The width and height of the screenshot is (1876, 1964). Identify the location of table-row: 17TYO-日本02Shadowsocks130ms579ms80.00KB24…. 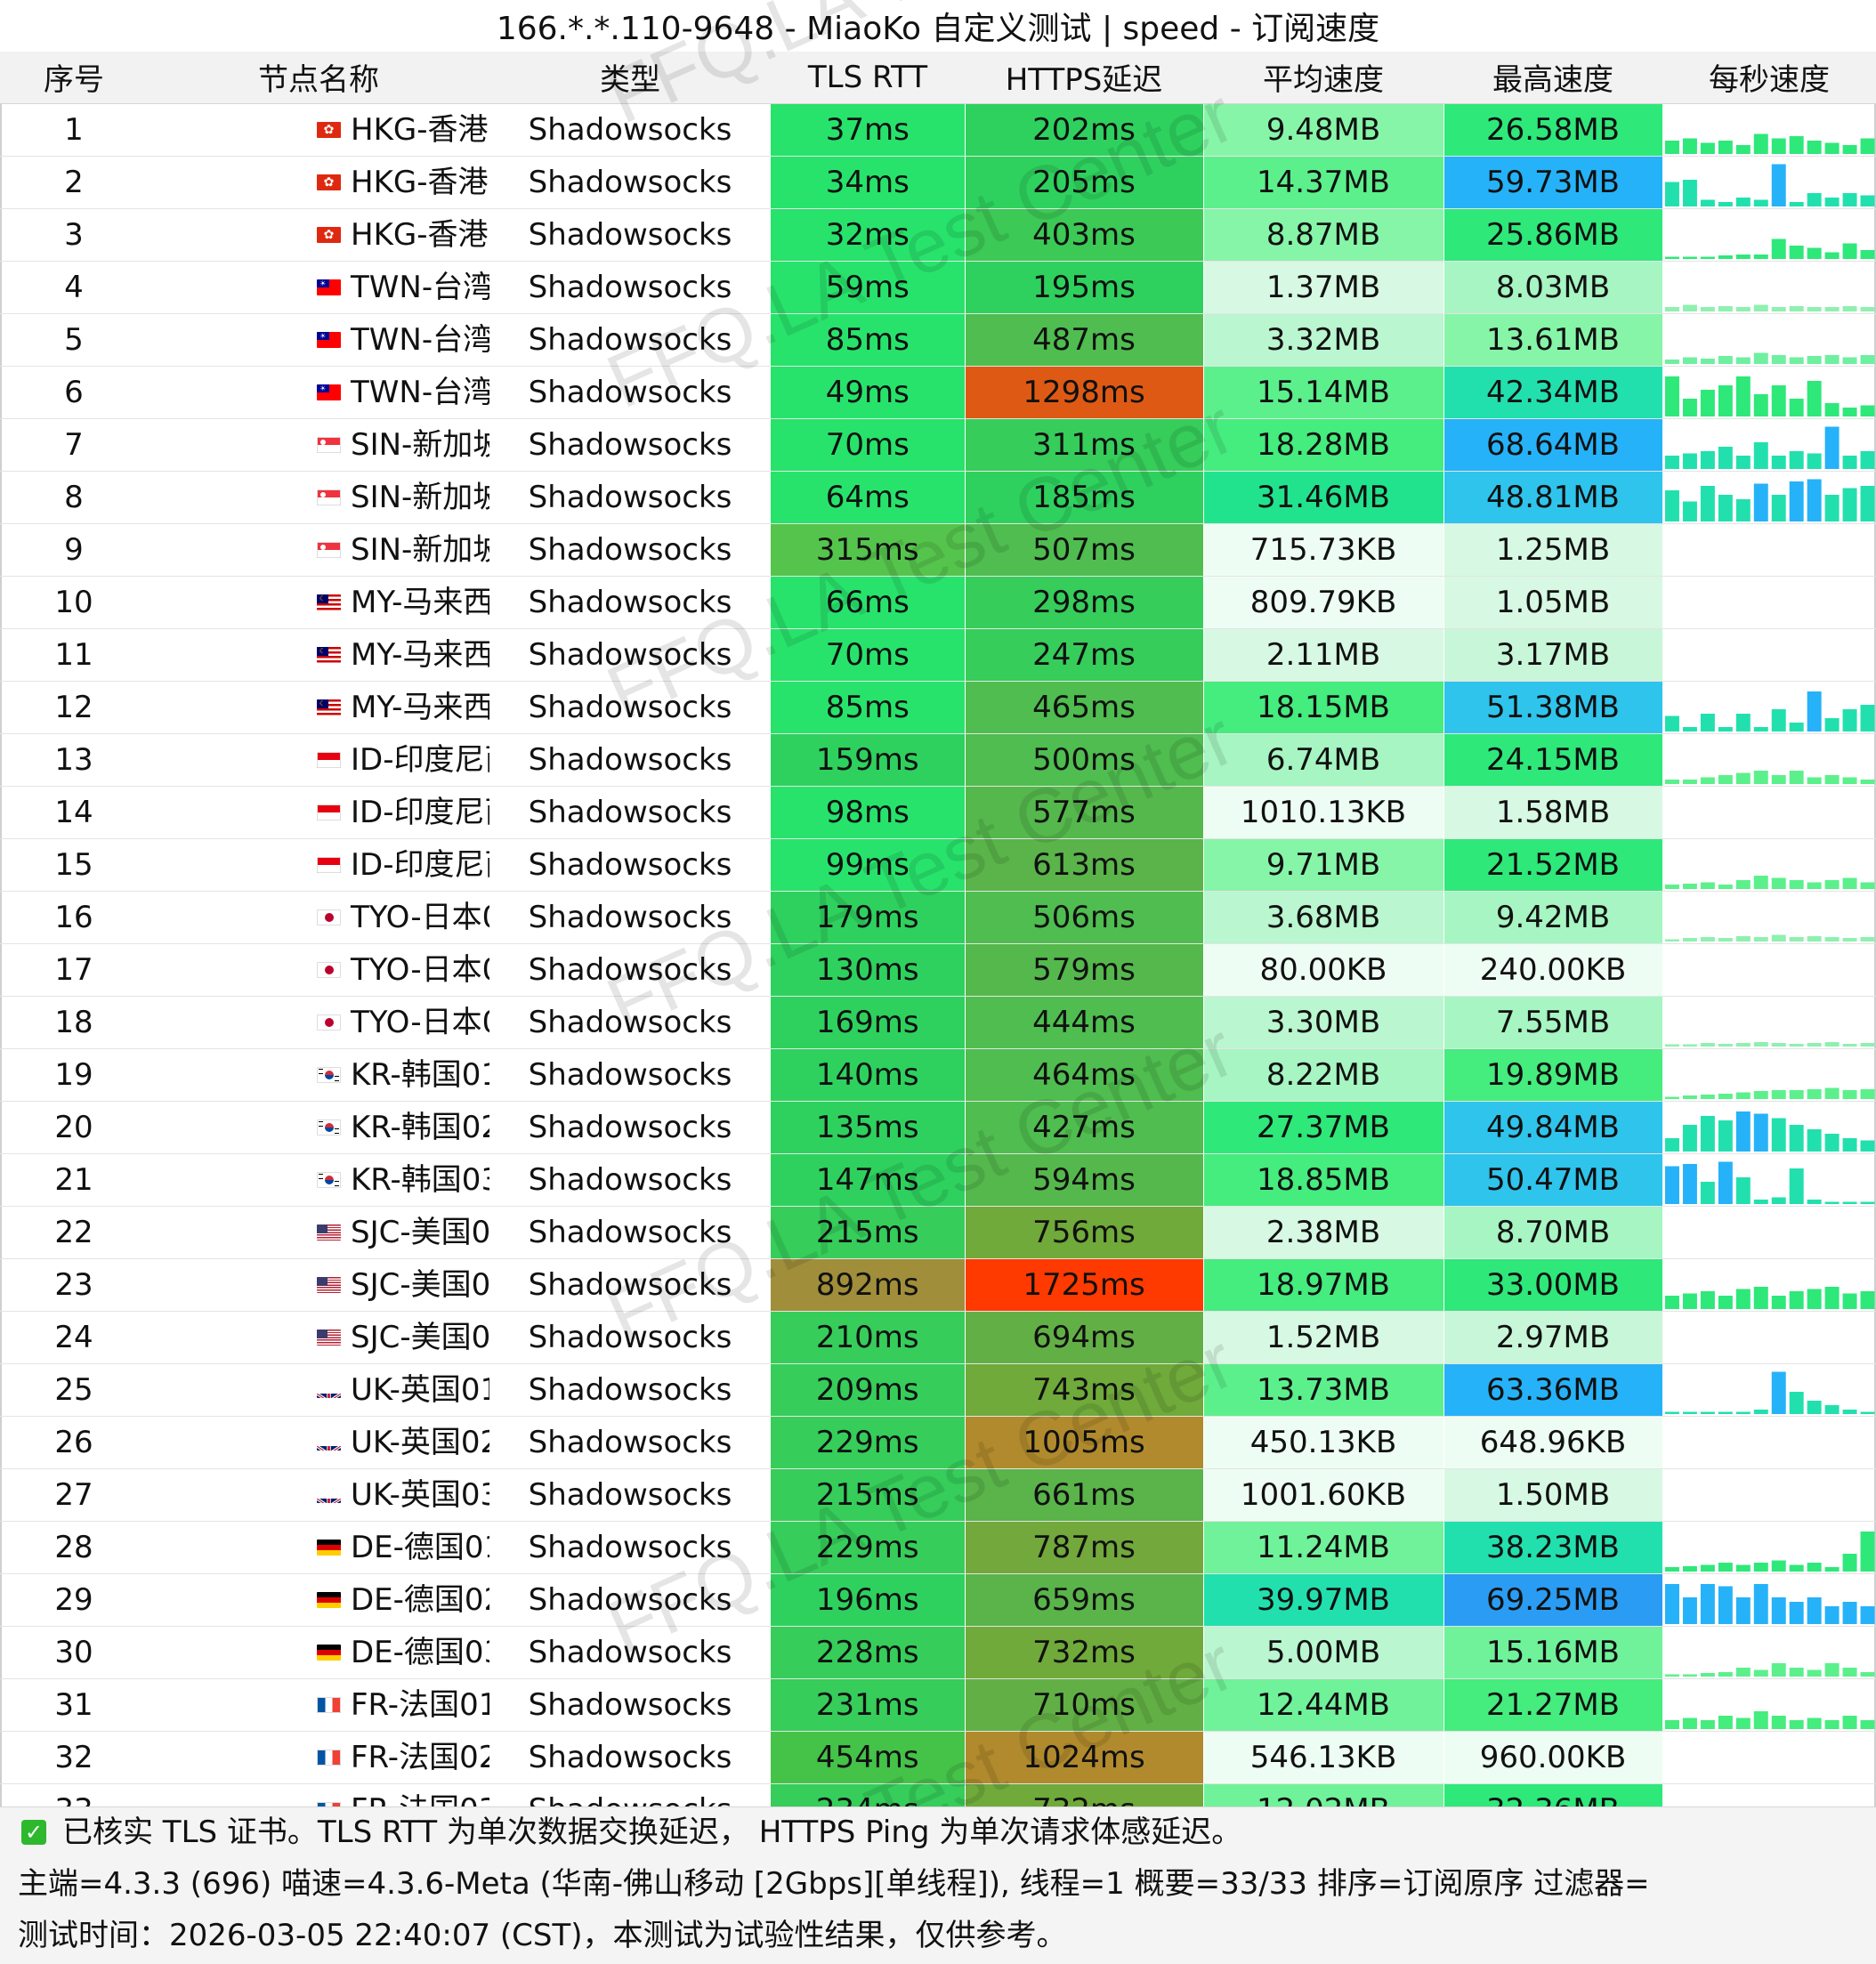
(938, 970).